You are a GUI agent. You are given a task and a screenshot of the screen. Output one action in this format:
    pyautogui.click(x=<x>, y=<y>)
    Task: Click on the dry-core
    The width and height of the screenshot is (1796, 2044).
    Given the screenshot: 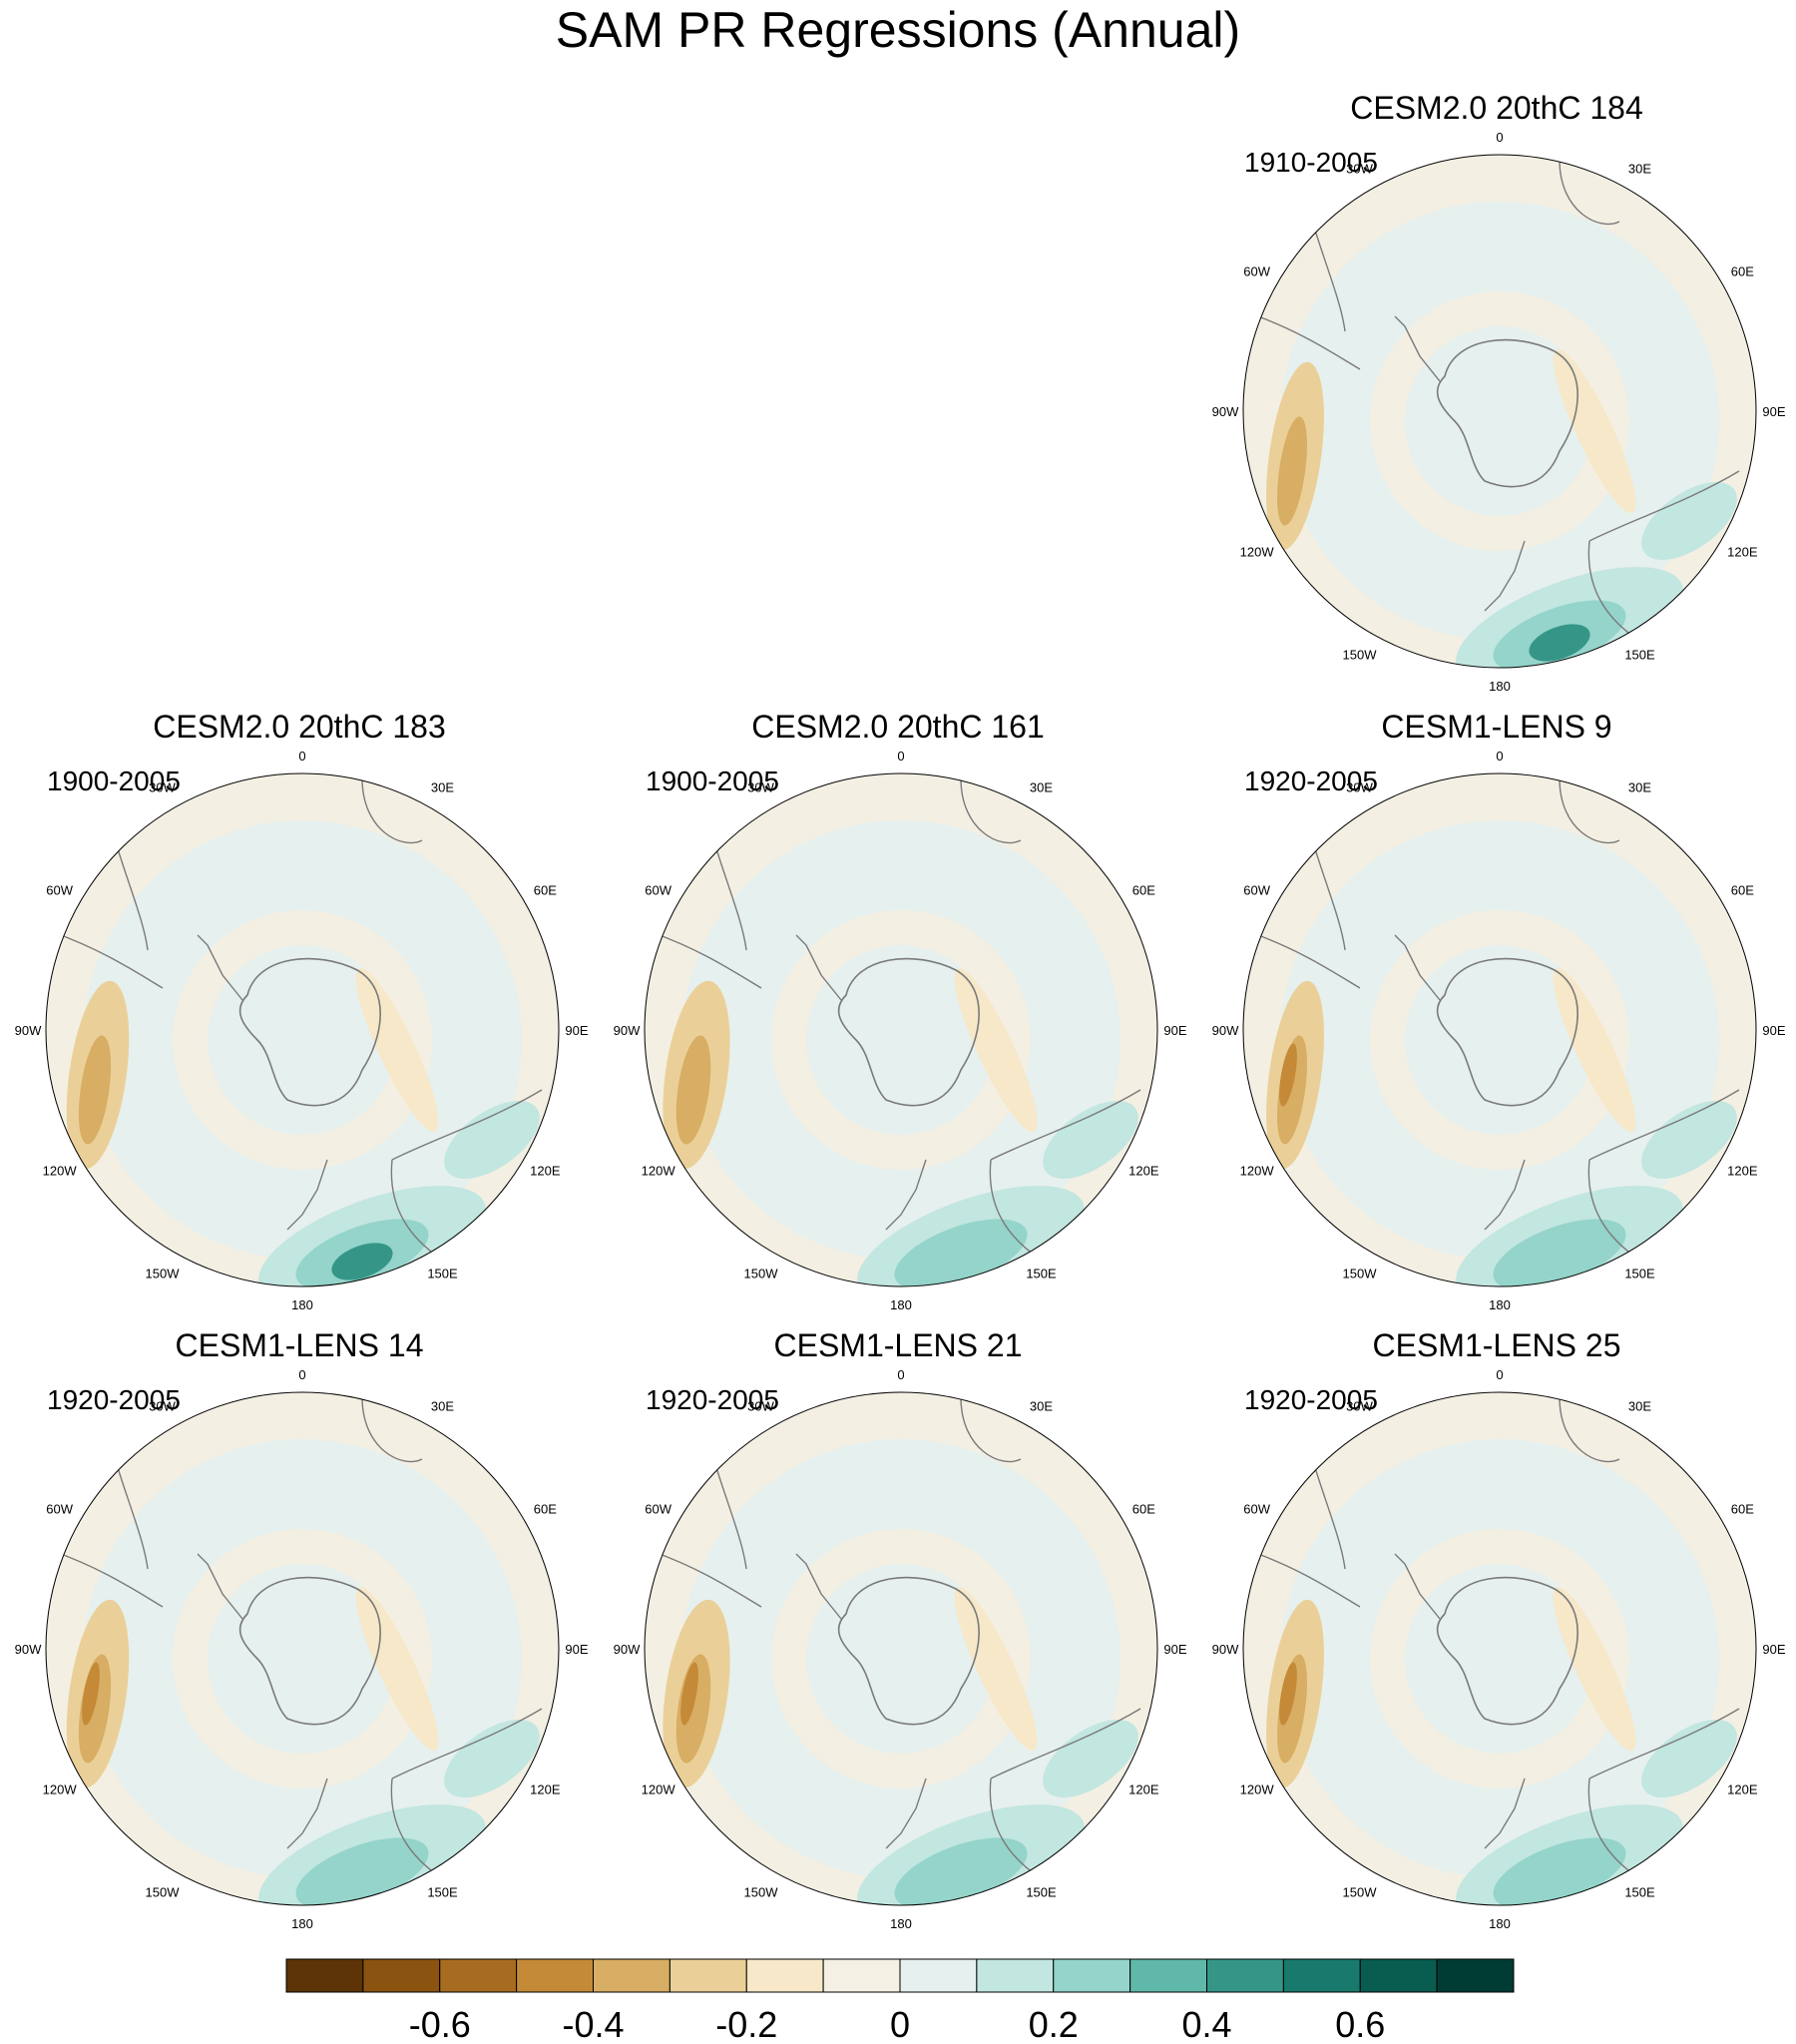 What is the action you would take?
    pyautogui.click(x=693, y=1709)
    